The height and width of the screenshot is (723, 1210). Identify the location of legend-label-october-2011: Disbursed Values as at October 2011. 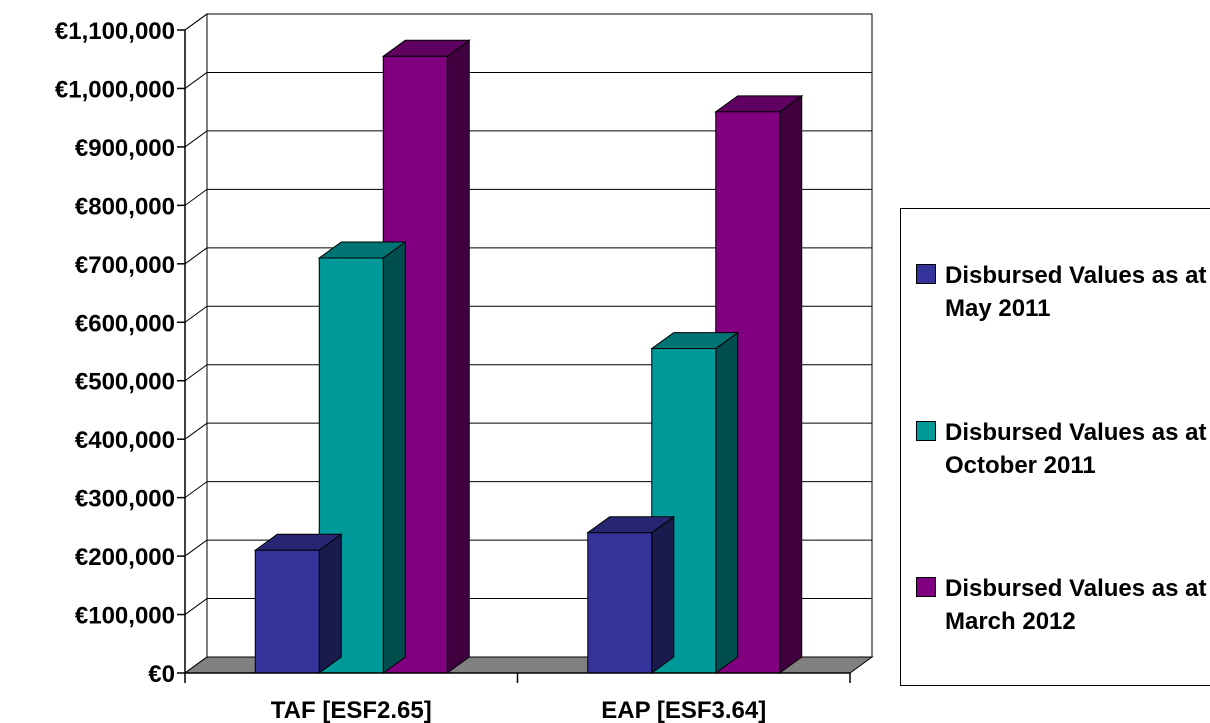
(1076, 449).